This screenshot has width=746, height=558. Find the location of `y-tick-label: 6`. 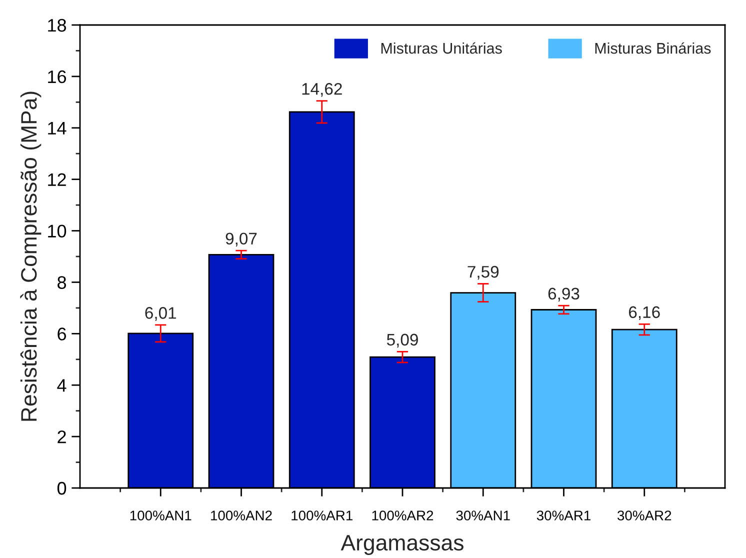

y-tick-label: 6 is located at coordinates (62, 334).